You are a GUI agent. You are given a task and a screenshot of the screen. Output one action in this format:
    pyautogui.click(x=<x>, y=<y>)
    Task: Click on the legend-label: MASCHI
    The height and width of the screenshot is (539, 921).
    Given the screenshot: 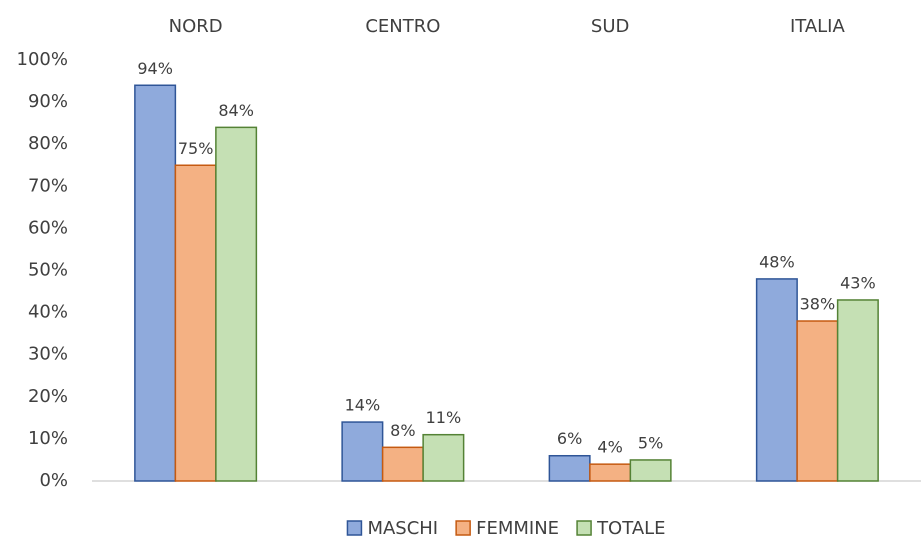 What is the action you would take?
    pyautogui.click(x=402, y=528)
    